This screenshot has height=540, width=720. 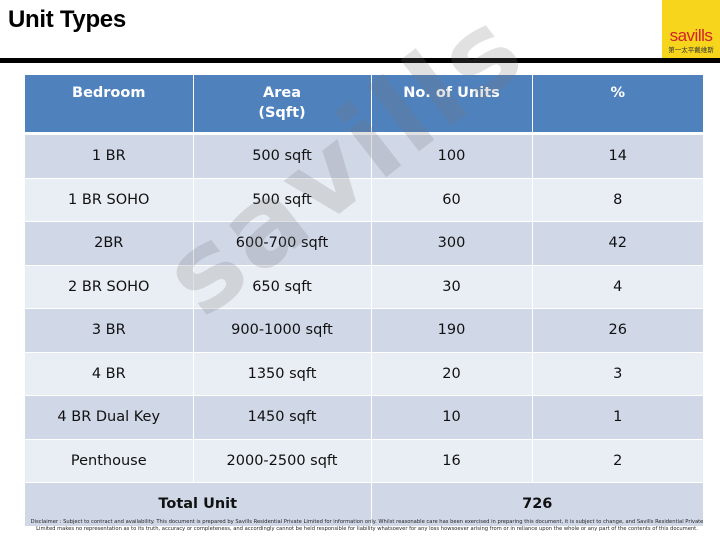 What do you see at coordinates (282, 113) in the screenshot?
I see `header-area-unit: (Sqft)` at bounding box center [282, 113].